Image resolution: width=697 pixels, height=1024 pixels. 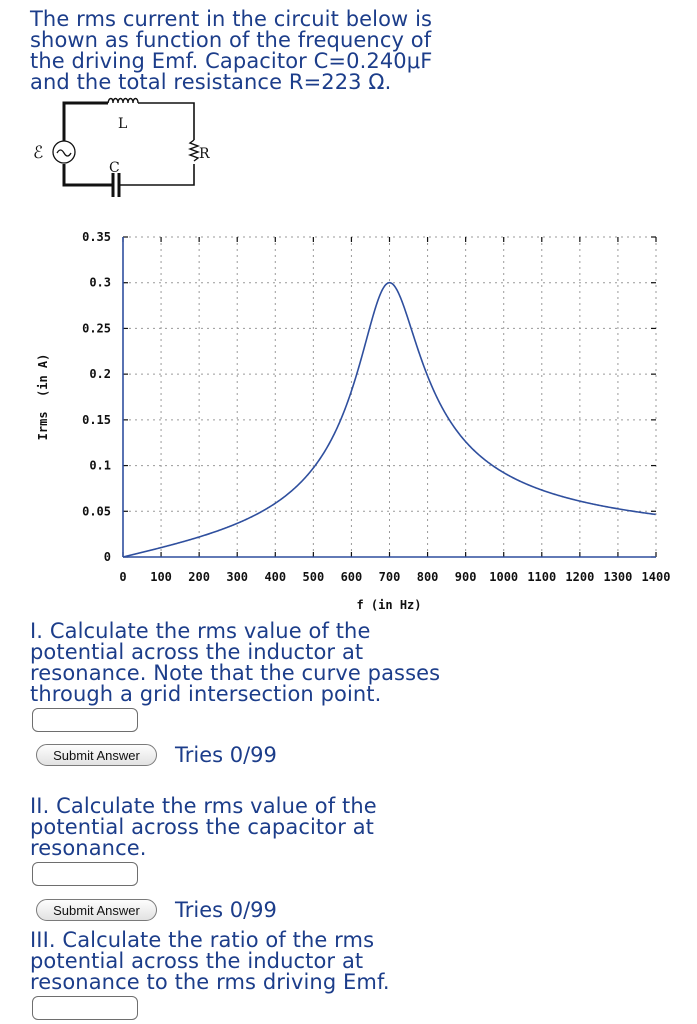 I want to click on intro-line: shown as function of the frequency of, so click(x=231, y=40).